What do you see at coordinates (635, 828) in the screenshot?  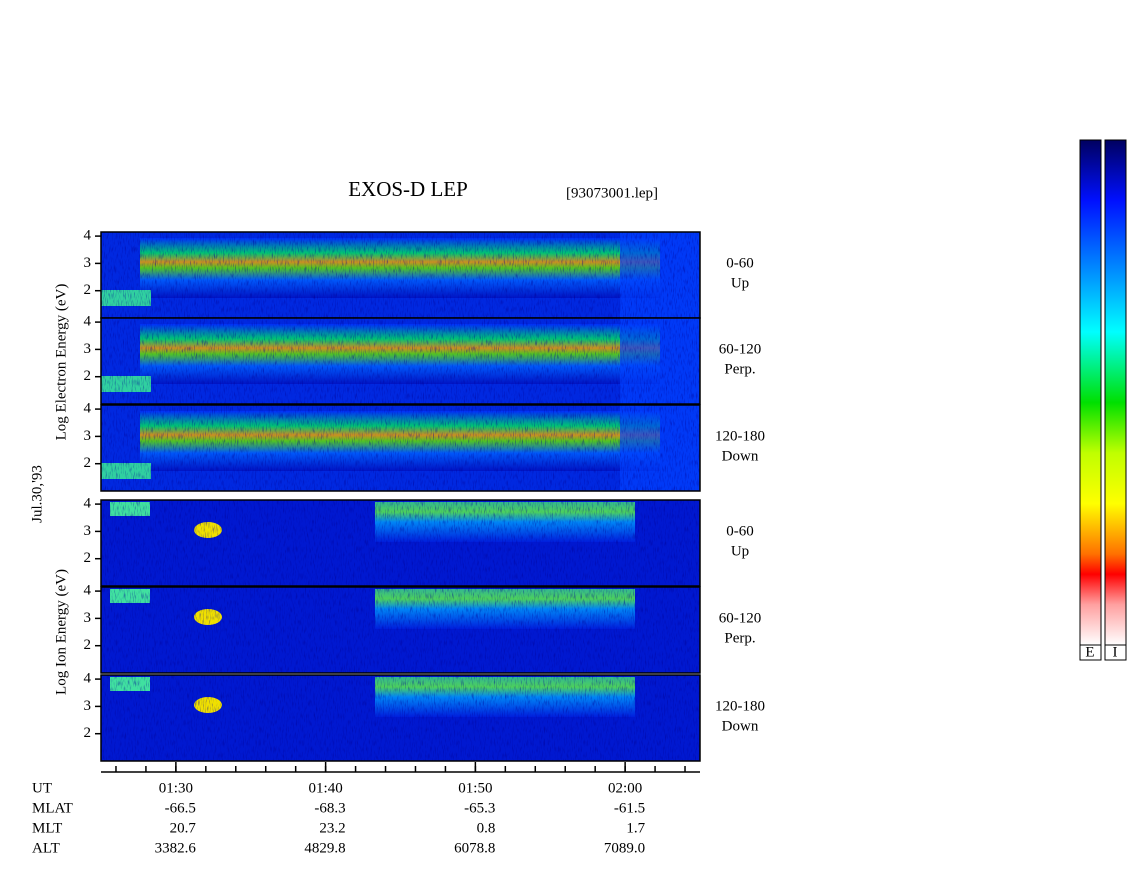 I see `row-value: 1.7` at bounding box center [635, 828].